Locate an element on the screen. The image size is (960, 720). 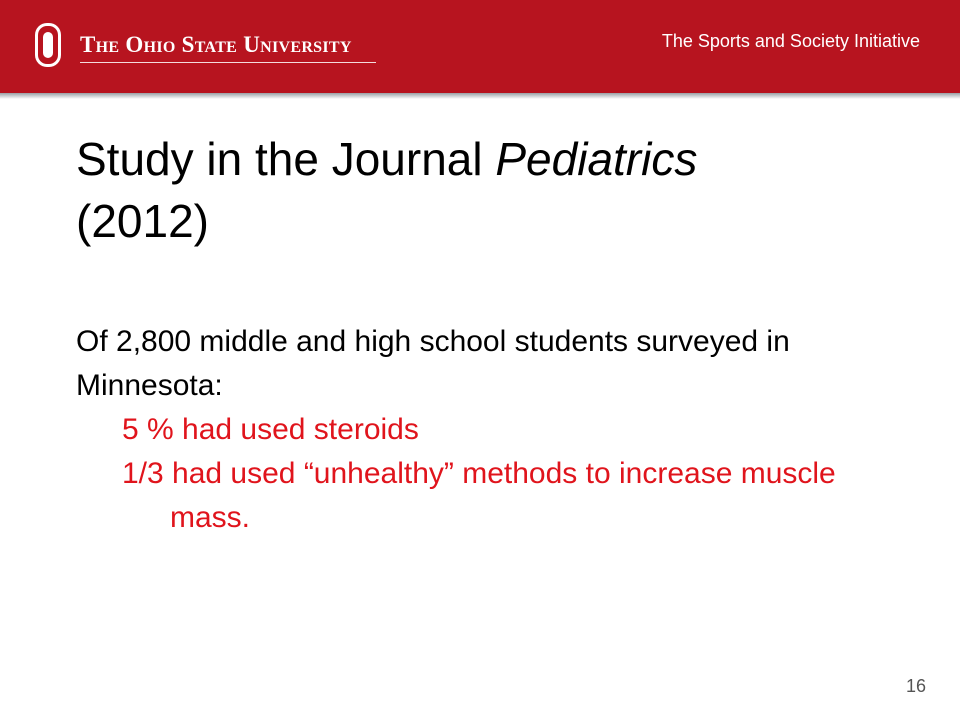
title-journal: Pediatrics is located at coordinates (596, 159).